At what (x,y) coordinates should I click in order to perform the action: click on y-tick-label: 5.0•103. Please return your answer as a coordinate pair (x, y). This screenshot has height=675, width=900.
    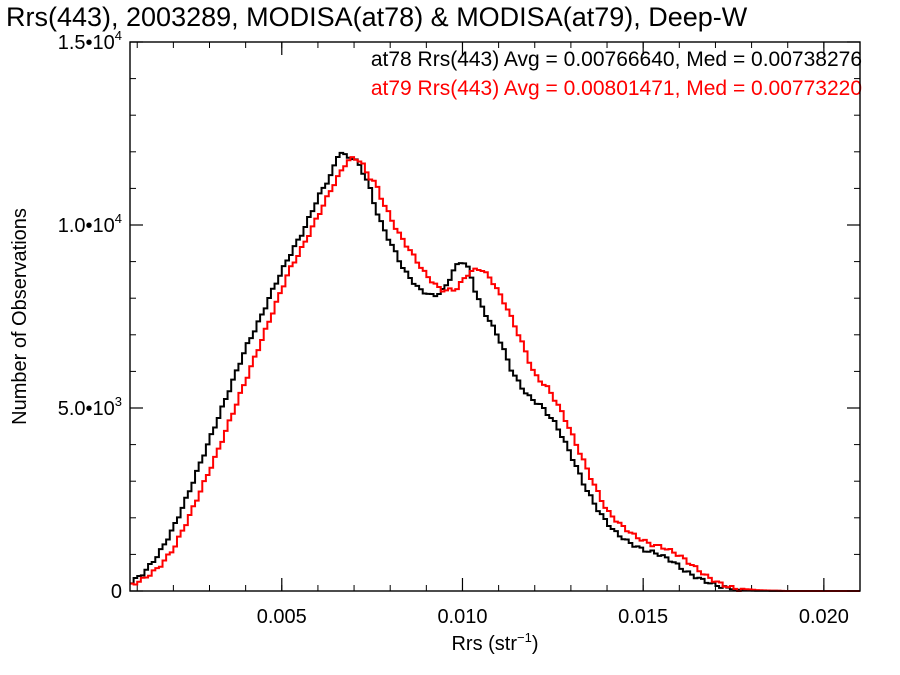
    Looking at the image, I should click on (90, 407).